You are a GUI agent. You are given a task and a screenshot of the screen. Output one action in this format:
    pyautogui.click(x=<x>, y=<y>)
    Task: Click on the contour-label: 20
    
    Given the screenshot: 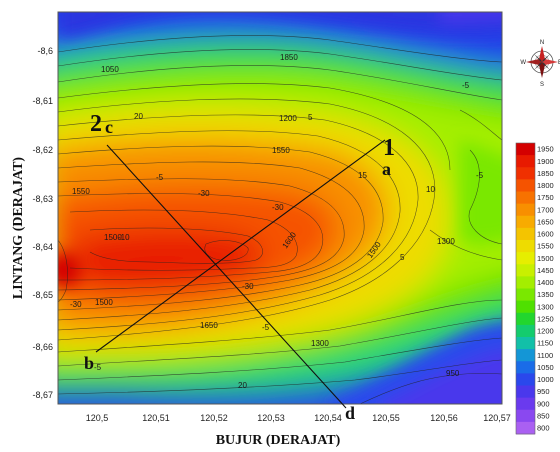 What is the action you would take?
    pyautogui.click(x=242, y=385)
    